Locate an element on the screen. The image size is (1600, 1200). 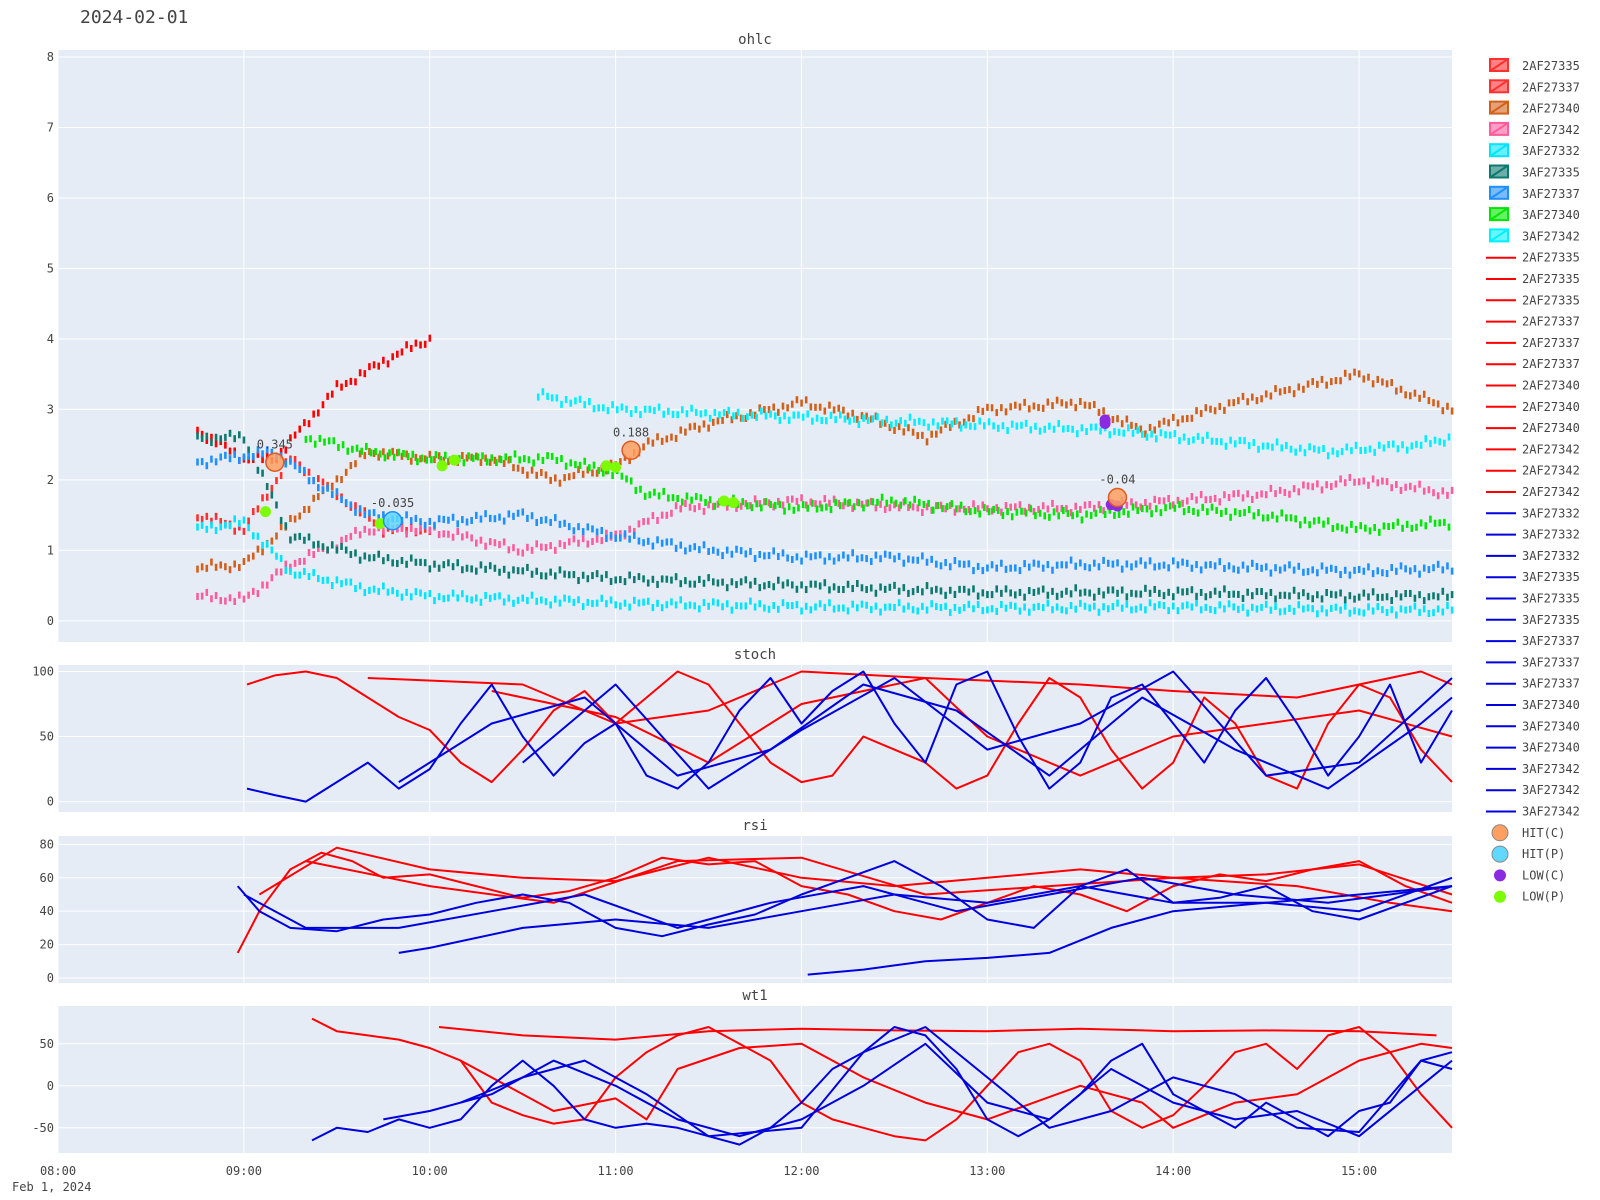
legend-hit-swatch is located at coordinates (1500, 854).